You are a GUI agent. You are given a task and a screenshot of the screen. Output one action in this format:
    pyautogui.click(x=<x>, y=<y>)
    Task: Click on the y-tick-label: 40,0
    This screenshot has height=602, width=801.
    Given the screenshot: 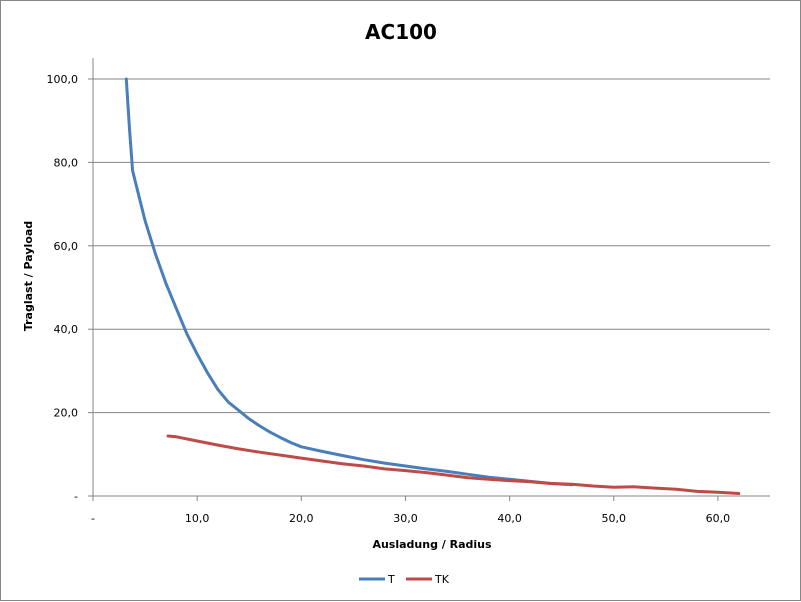 What is the action you would take?
    pyautogui.click(x=66, y=329)
    